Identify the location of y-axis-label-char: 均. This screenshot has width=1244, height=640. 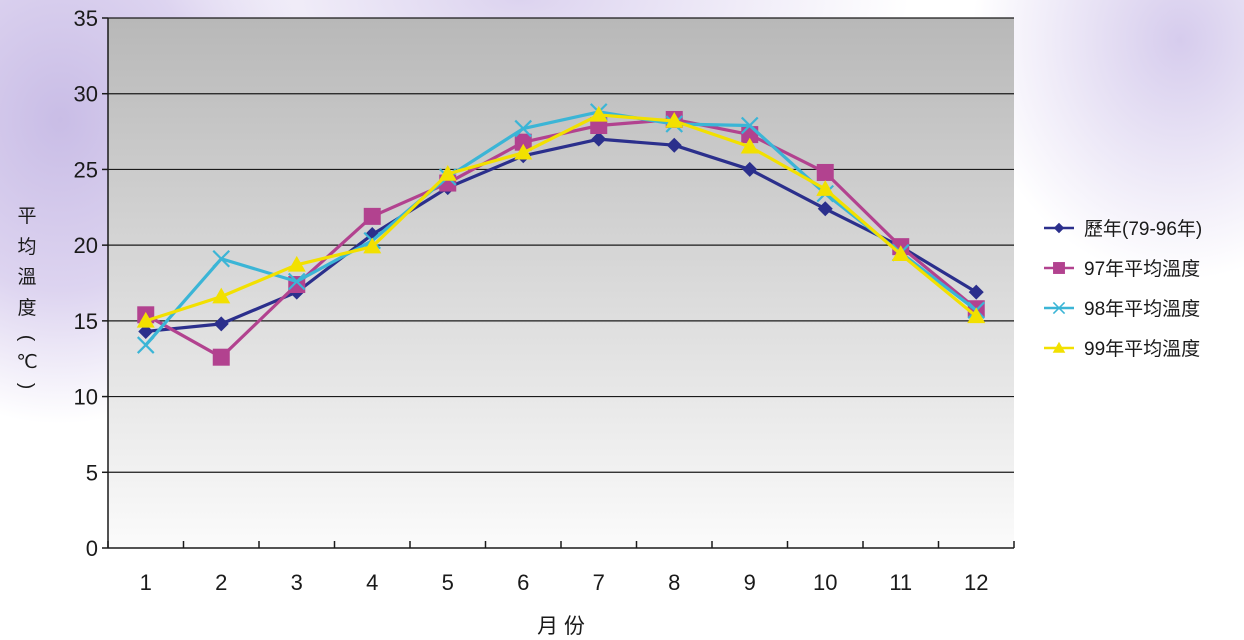
(26, 247).